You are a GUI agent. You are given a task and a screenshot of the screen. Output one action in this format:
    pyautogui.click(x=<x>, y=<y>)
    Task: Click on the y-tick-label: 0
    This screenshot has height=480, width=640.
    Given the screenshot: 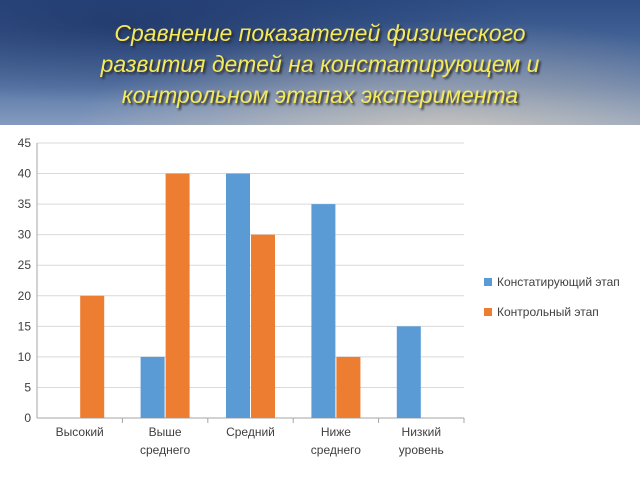 What is the action you would take?
    pyautogui.click(x=27, y=418)
    